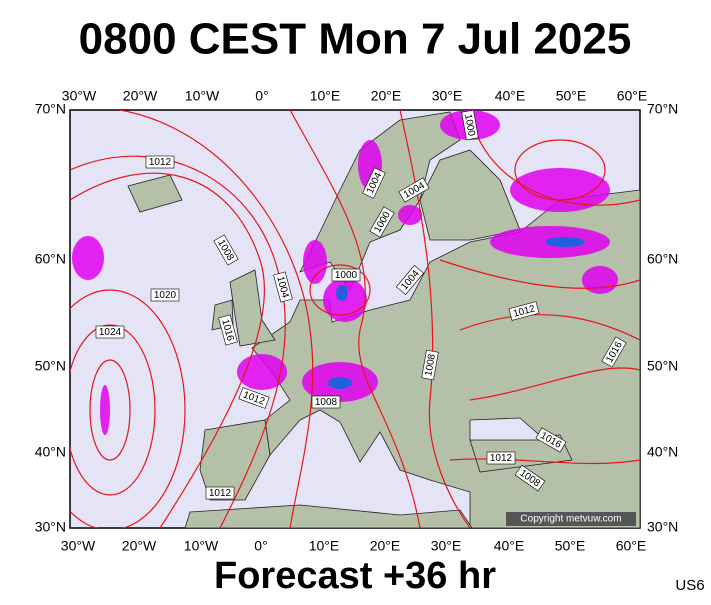 The height and width of the screenshot is (605, 711). Describe the element at coordinates (50, 109) in the screenshot. I see `lat-label: 70°N` at that location.